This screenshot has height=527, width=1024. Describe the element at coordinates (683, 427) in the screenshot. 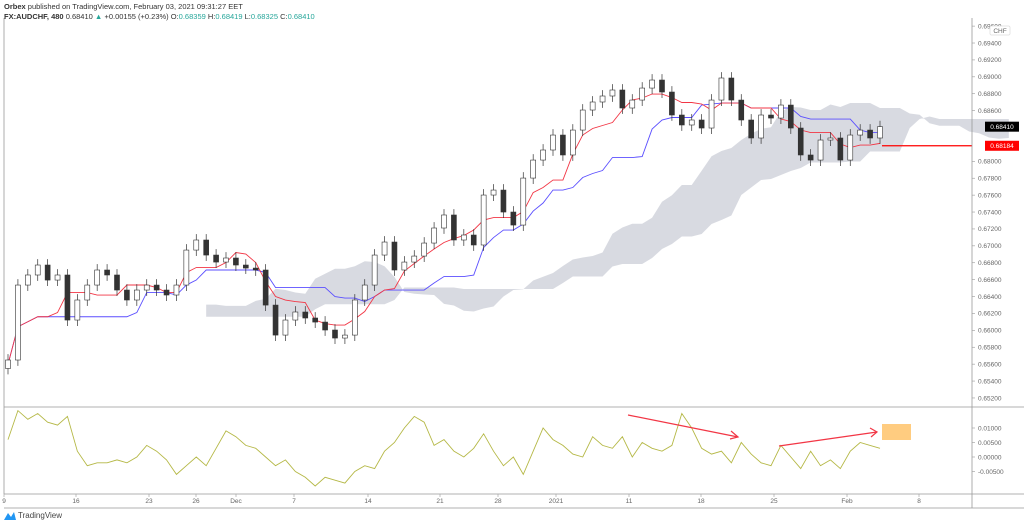

I see `divergence-arrow-down` at that location.